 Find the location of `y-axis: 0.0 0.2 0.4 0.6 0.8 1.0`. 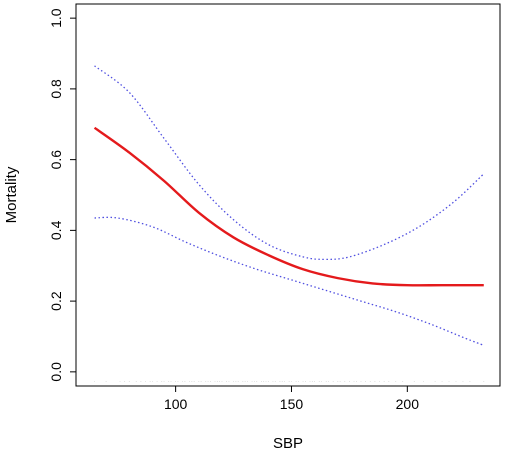

y-axis: 0.0 0.2 0.4 0.6 0.8 1.0 is located at coordinates (62, 195).